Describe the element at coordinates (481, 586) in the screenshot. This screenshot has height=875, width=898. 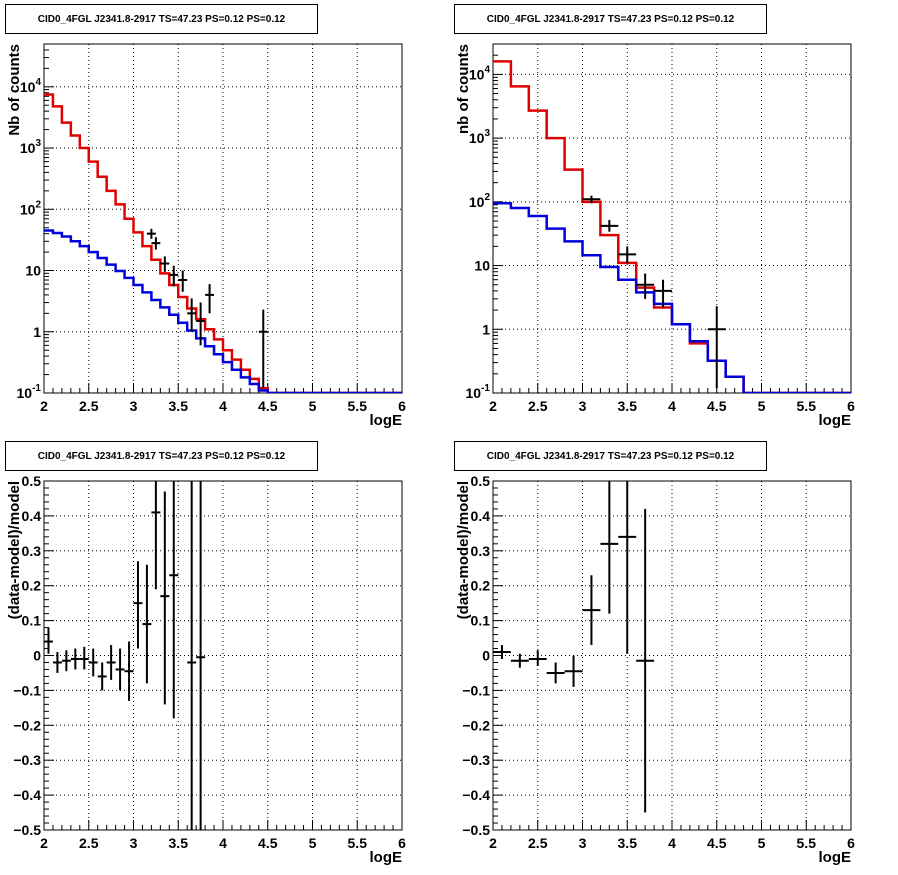
I see `y-tick-label: 0.2` at that location.